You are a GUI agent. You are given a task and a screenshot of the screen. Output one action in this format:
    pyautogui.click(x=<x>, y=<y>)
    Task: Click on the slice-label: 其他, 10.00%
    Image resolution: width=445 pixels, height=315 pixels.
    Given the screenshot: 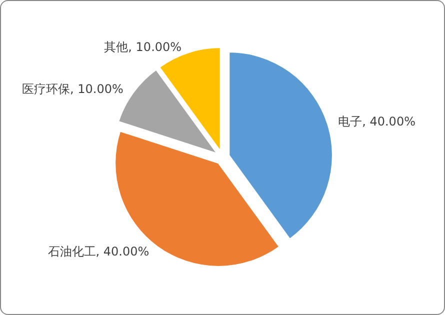 What is the action you would take?
    pyautogui.click(x=143, y=47)
    